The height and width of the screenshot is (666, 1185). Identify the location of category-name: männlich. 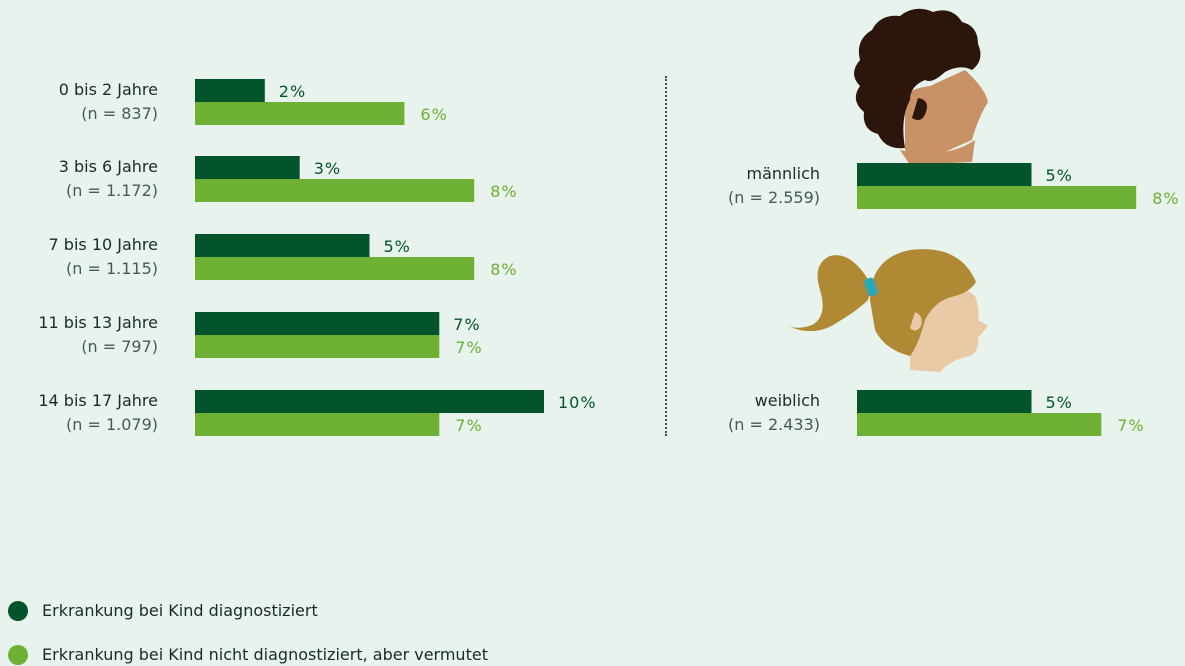
(783, 173).